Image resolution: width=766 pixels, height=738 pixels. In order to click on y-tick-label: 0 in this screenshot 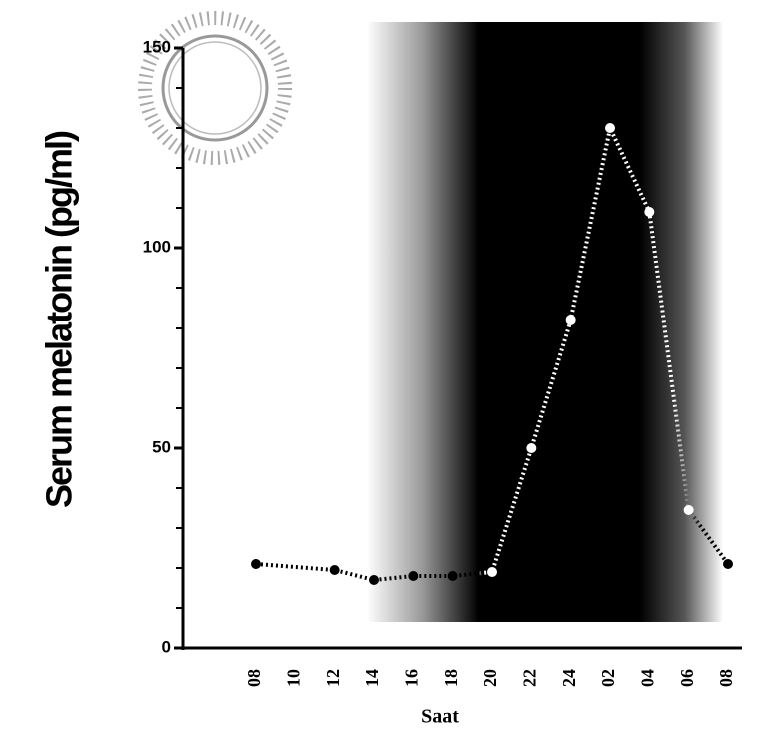, I will do `click(166, 646)`.